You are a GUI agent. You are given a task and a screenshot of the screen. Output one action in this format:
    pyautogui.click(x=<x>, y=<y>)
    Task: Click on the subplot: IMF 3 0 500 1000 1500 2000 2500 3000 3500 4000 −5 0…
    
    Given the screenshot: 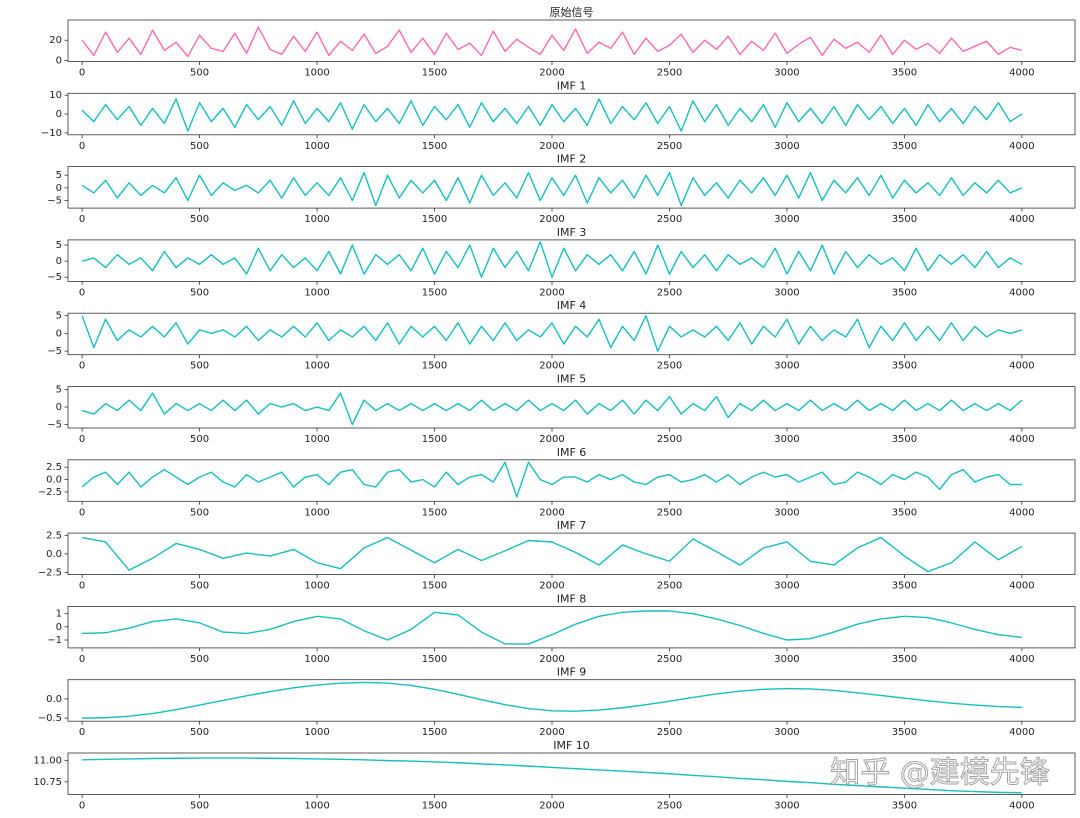 What is the action you would take?
    pyautogui.click(x=561, y=262)
    